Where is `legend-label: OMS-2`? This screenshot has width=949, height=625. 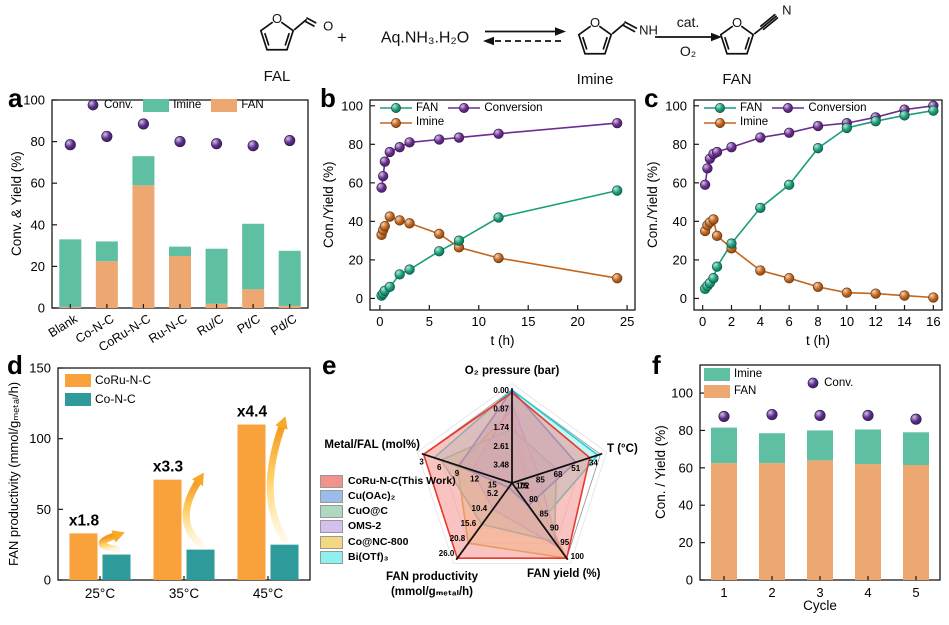
legend-label: OMS-2 is located at coordinates (365, 526).